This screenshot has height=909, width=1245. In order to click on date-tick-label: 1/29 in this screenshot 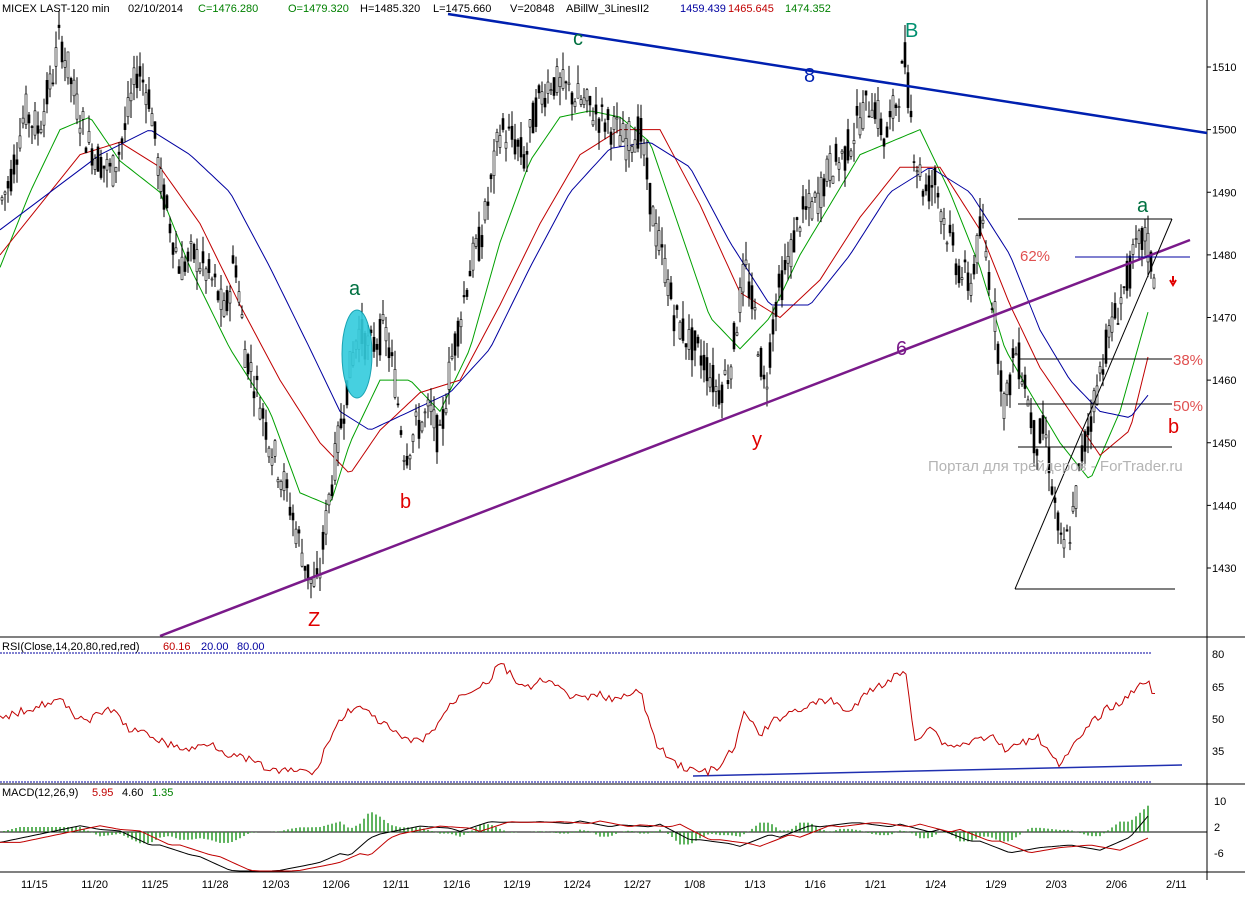, I will do `click(995, 885)`.